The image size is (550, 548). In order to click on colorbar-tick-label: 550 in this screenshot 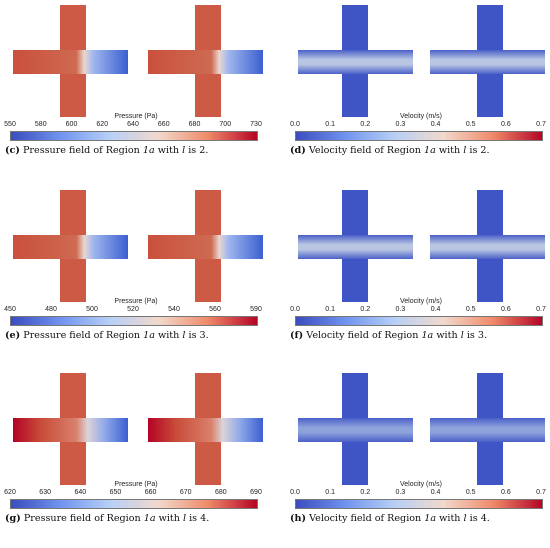, I will do `click(10, 124)`.